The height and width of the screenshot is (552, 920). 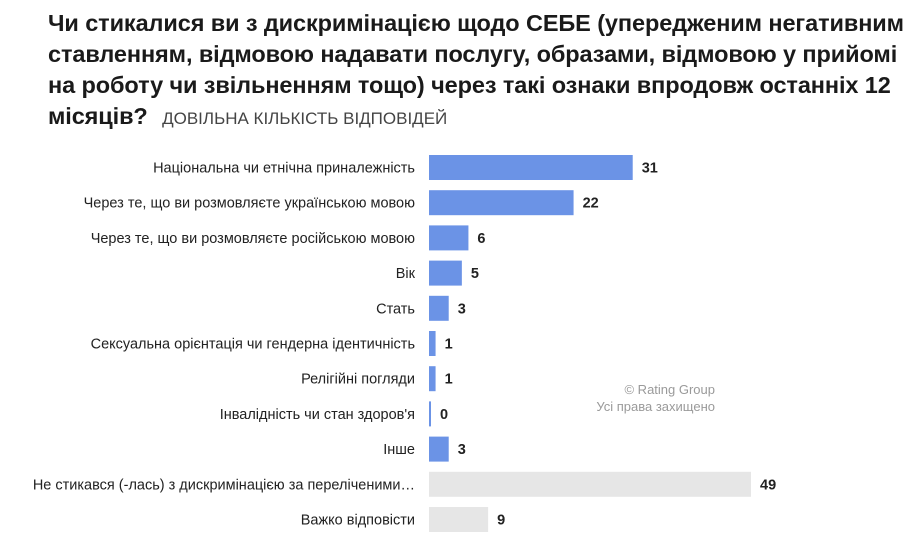 I want to click on watermark-line-1: © Rating Group, so click(x=669, y=389).